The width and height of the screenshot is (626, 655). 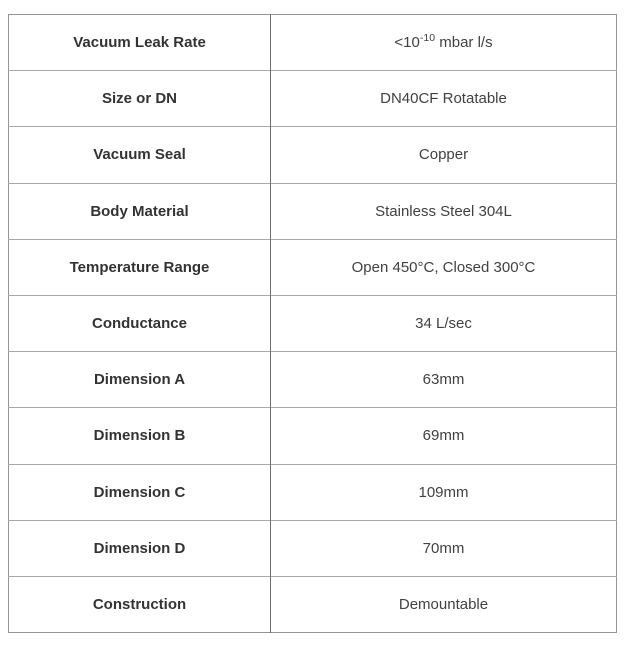 I want to click on table-row: Size or DN DN40CF Rotatable, so click(x=312, y=98).